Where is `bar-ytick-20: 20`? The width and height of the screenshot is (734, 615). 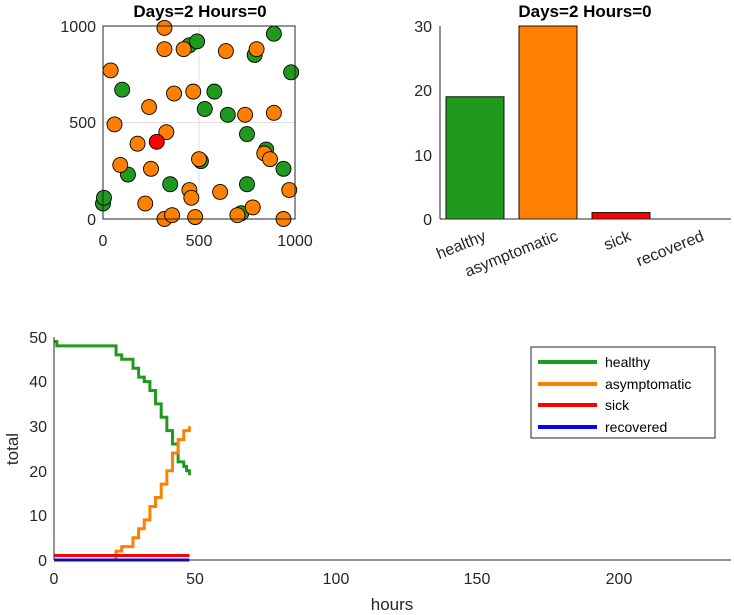
bar-ytick-20: 20 is located at coordinates (423, 91).